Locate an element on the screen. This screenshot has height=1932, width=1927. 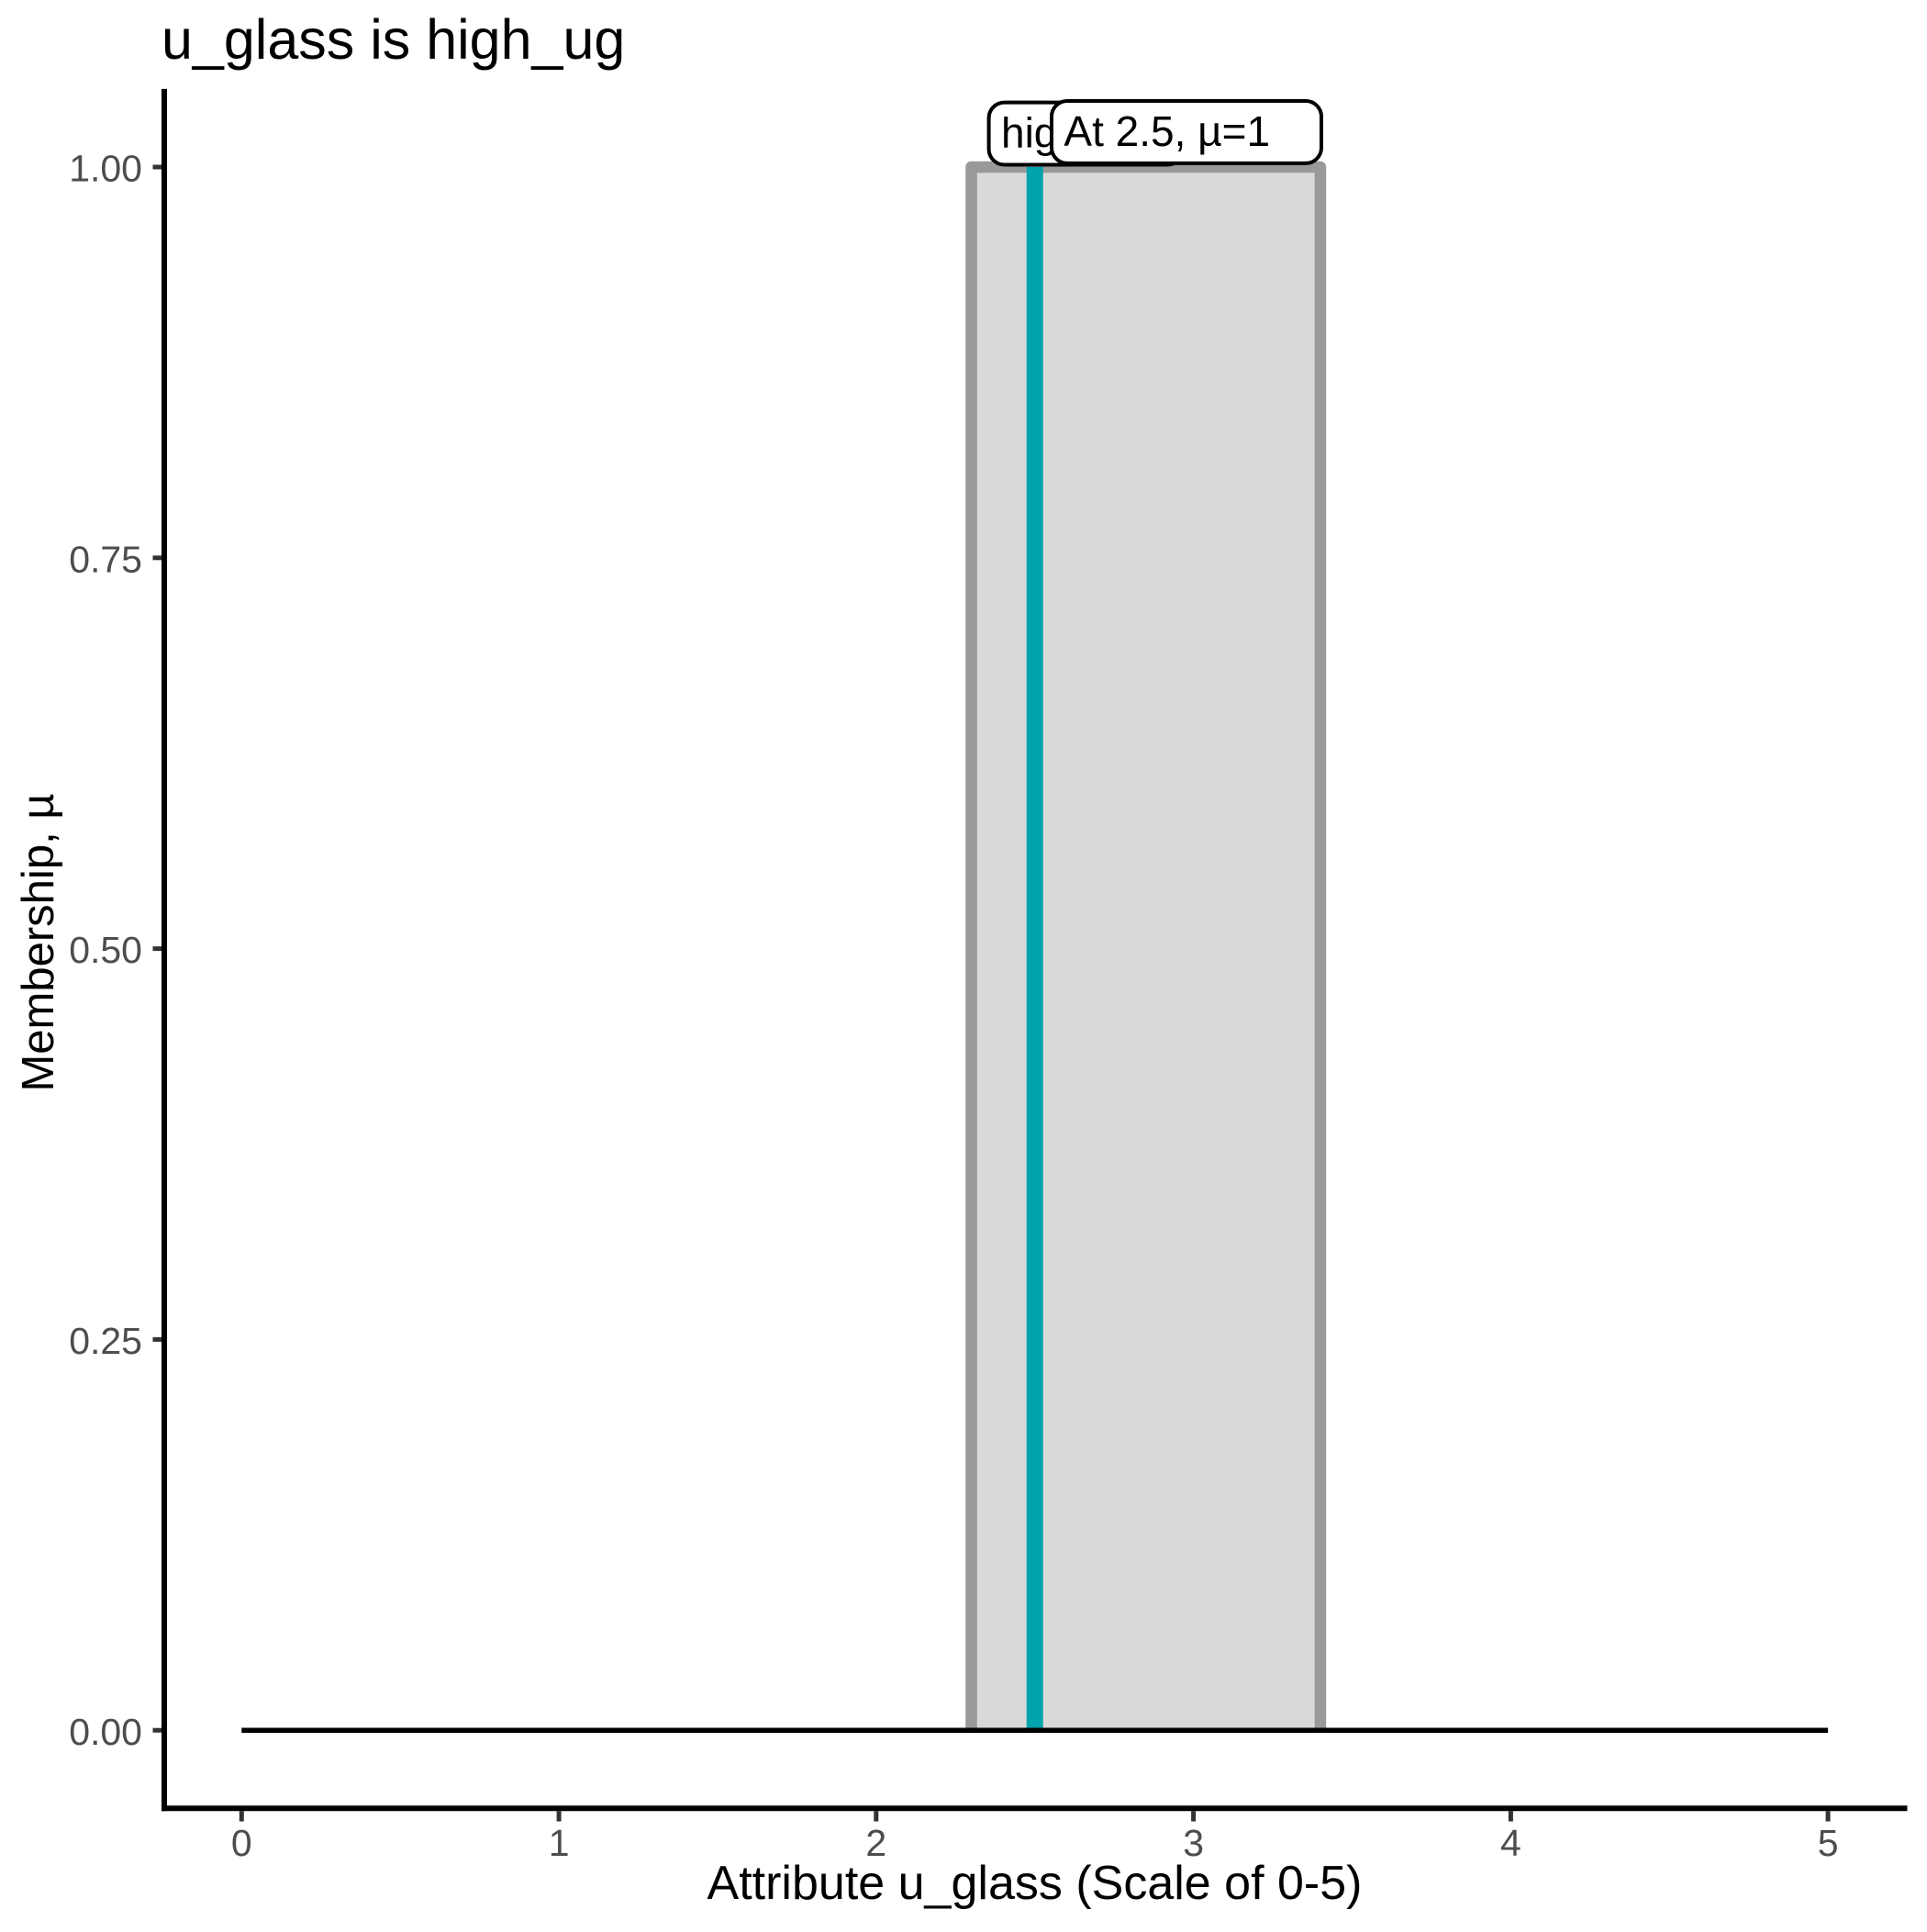
svg-text: 5 is located at coordinates (1828, 1843).